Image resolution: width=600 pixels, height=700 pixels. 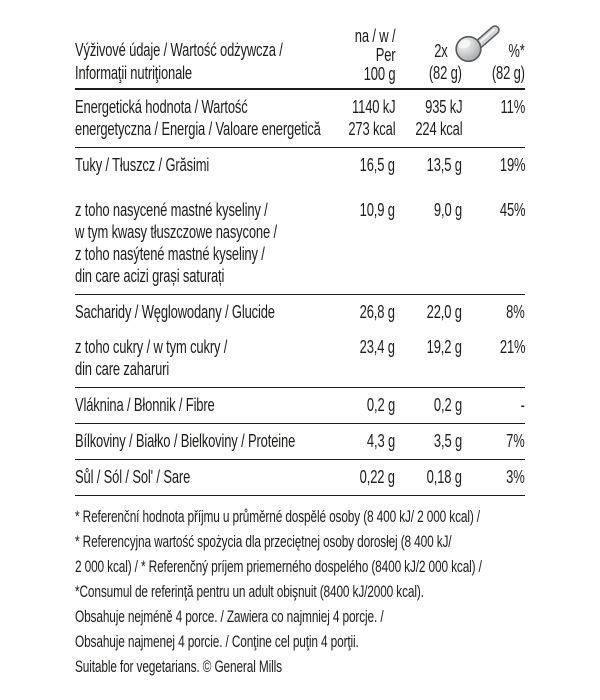 What do you see at coordinates (133, 477) in the screenshot?
I see `row-label: Sůl / Sól / Sol' / Sare` at bounding box center [133, 477].